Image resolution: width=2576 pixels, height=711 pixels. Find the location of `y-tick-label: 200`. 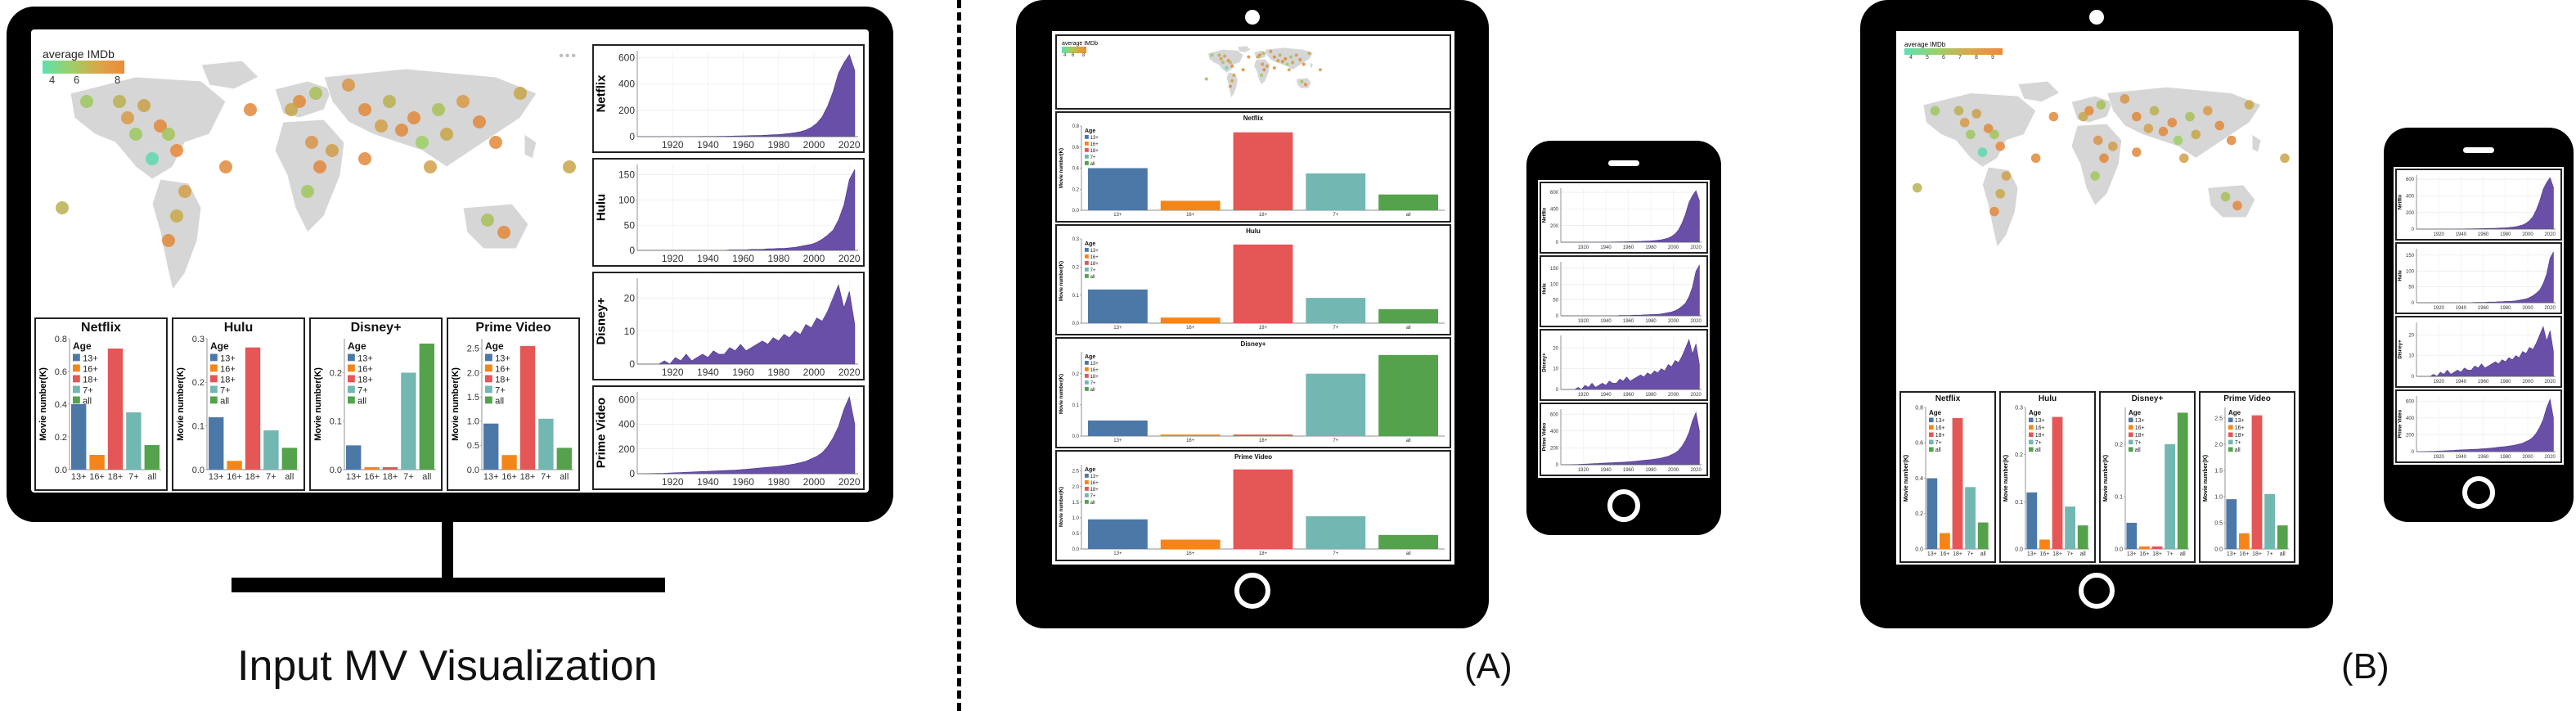

y-tick-label: 200 is located at coordinates (627, 449).